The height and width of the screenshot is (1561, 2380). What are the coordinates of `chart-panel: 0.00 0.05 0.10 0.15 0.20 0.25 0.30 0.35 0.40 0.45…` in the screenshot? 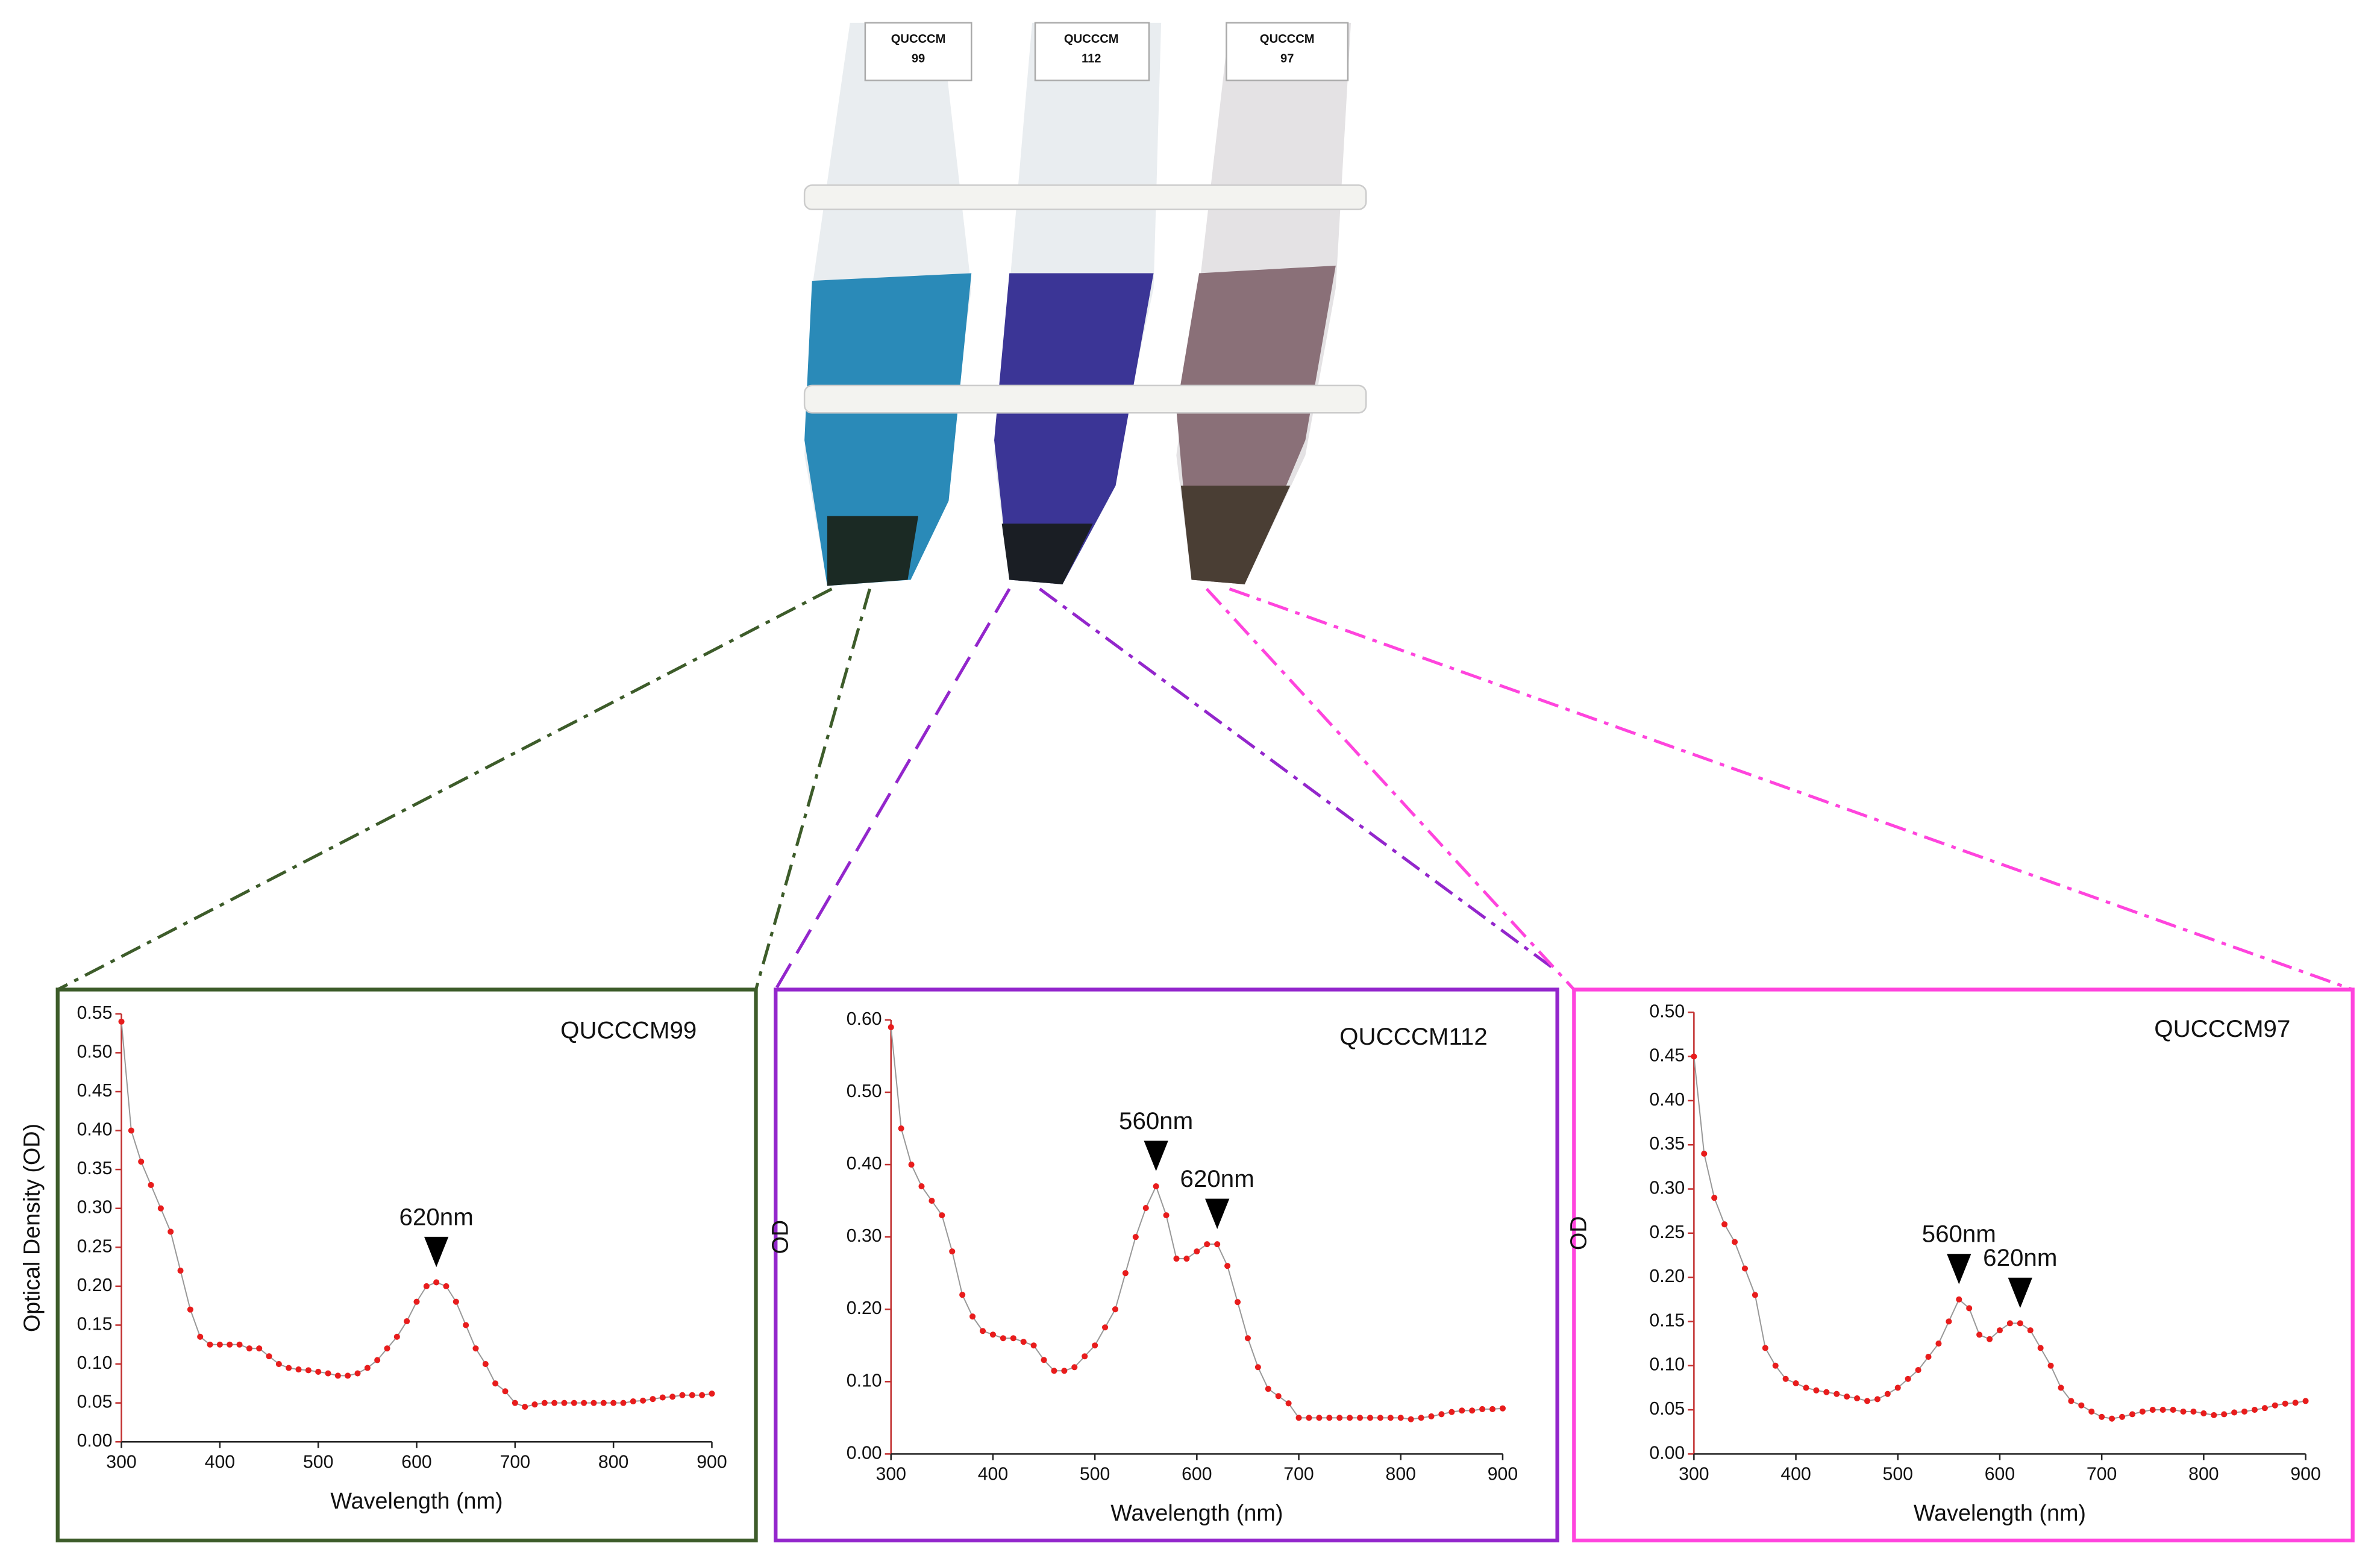 It's located at (1960, 1265).